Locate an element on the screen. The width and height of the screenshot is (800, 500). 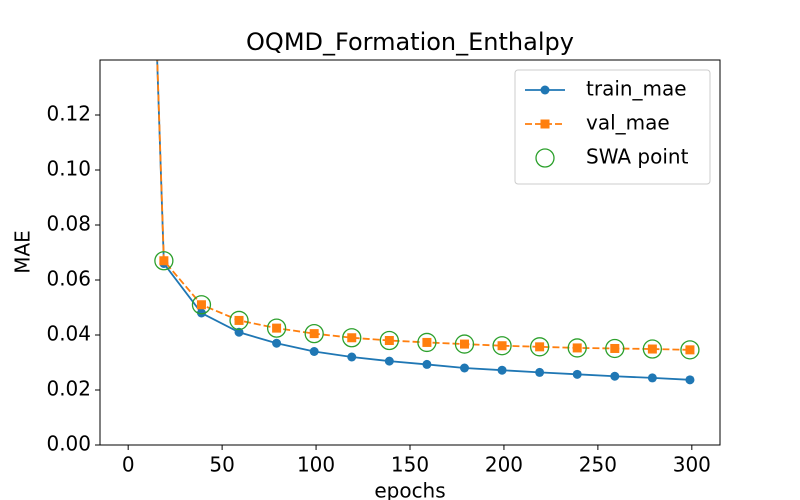
x-tick-label: 300 is located at coordinates (692, 465).